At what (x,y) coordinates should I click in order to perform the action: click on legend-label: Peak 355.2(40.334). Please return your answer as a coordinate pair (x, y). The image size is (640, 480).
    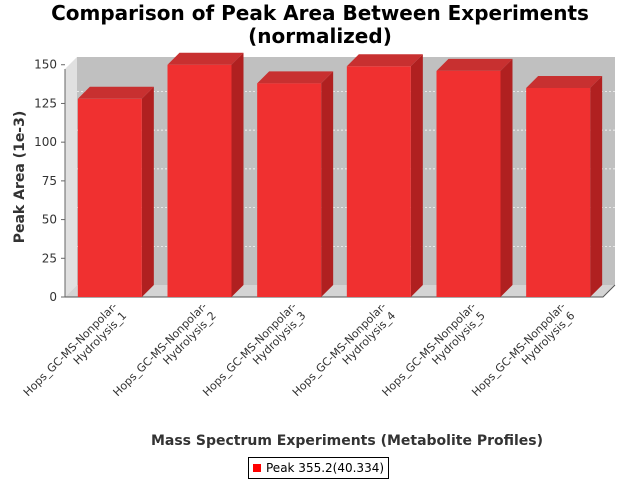
    Looking at the image, I should click on (325, 468).